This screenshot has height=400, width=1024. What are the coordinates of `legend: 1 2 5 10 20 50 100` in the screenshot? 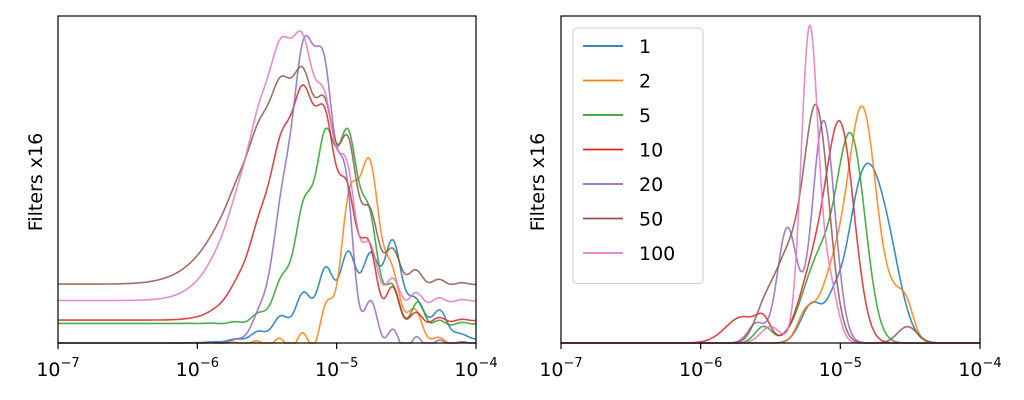 It's located at (638, 155).